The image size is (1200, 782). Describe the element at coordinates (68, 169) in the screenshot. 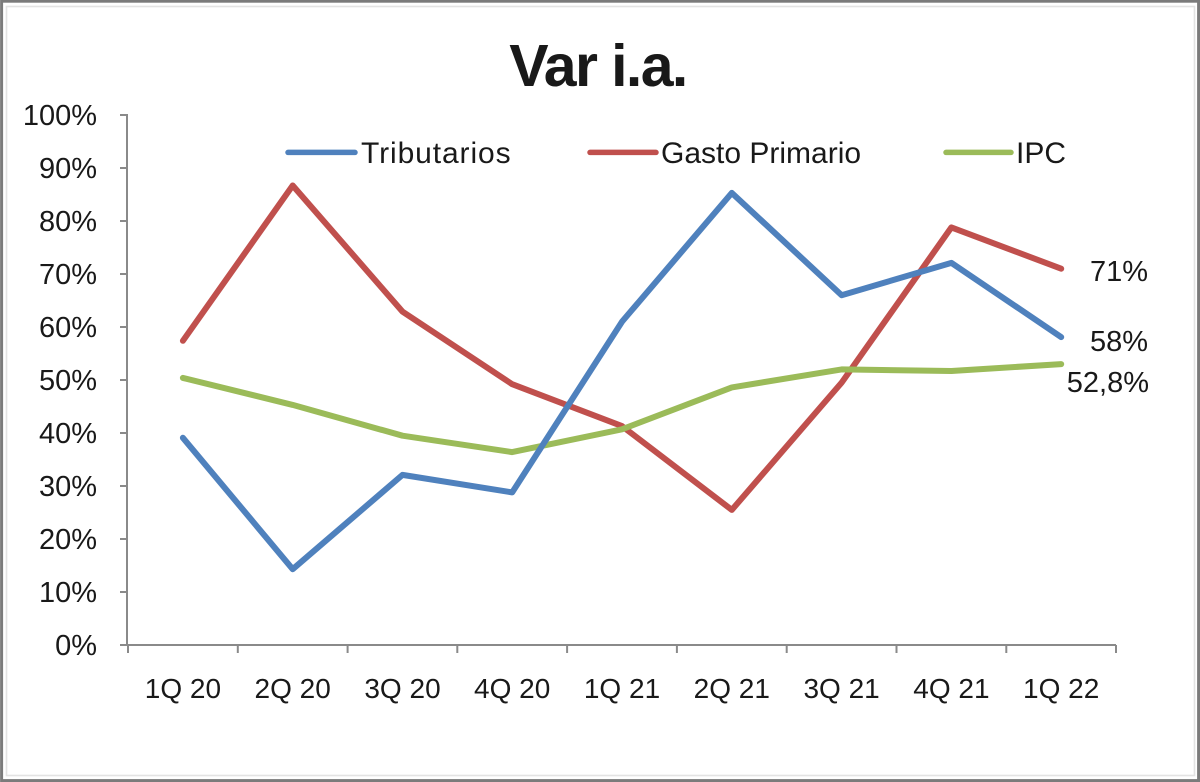

I see `svg-text: 90%` at that location.